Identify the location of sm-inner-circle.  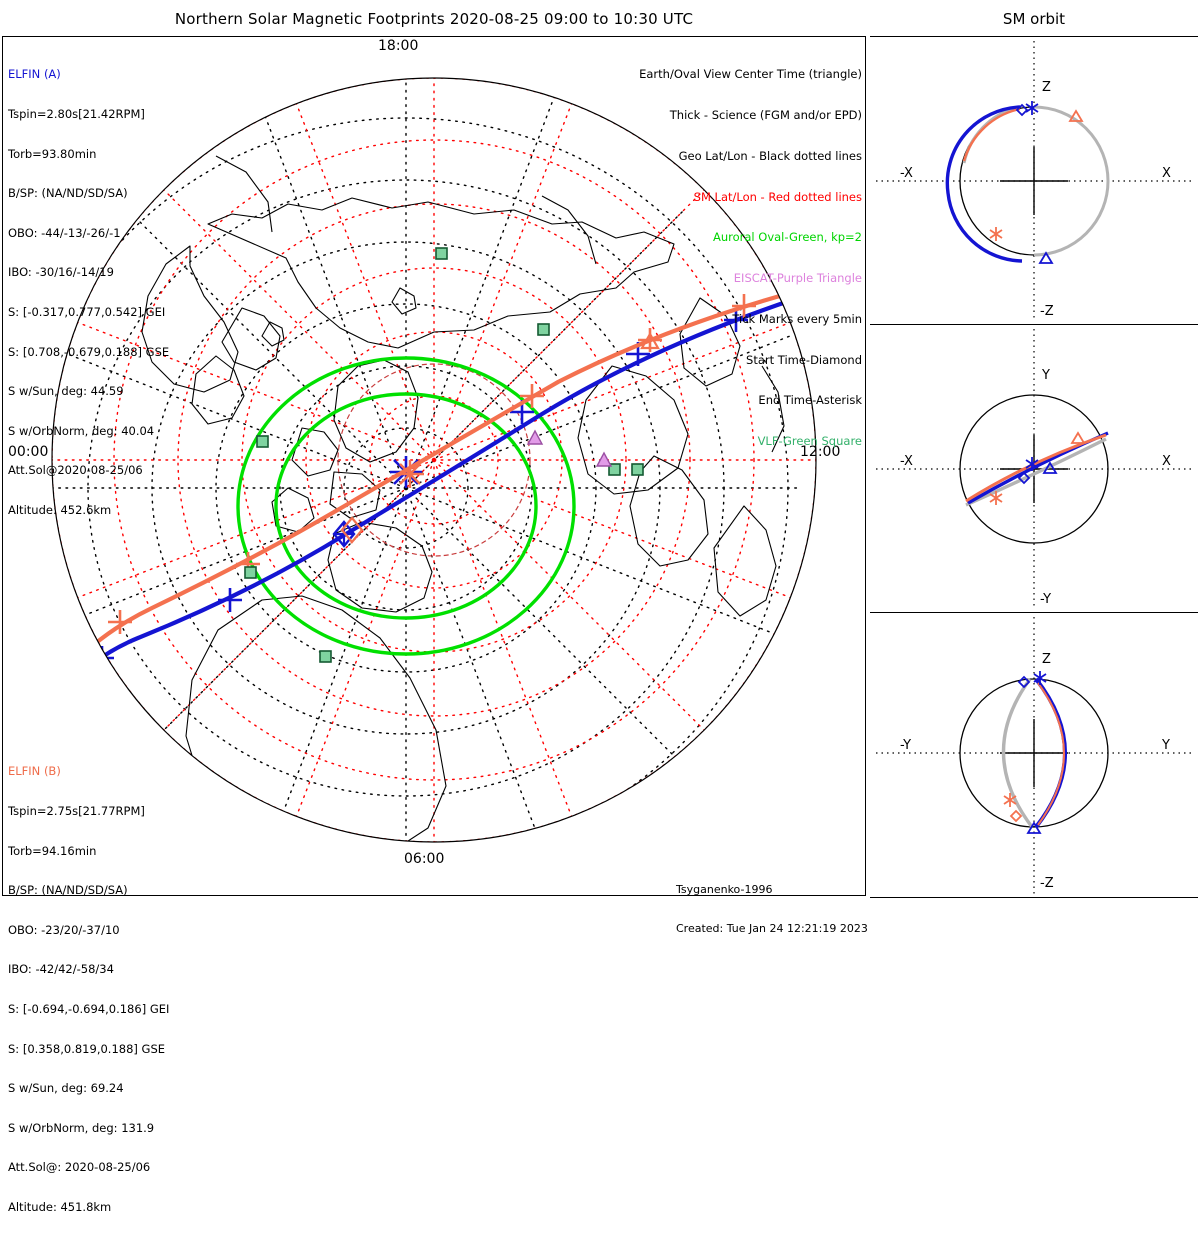
(434, 460).